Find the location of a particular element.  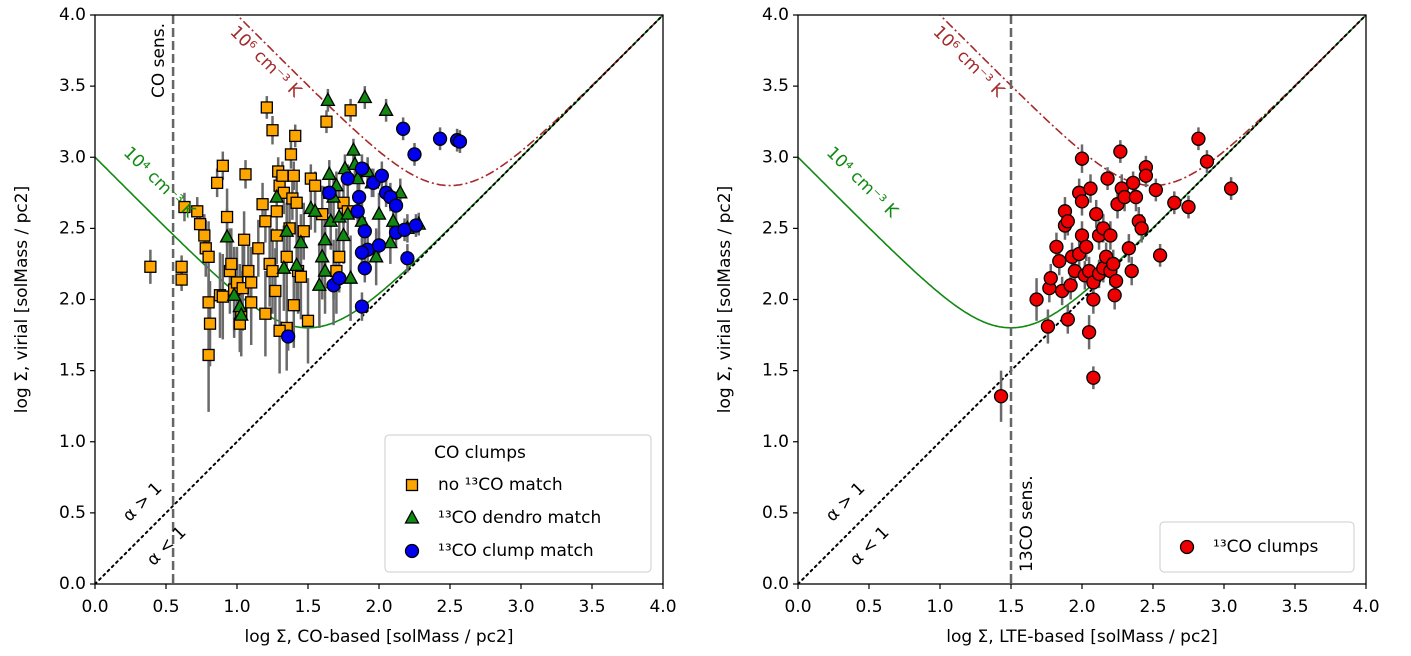

sensitivity-label: CO sens. is located at coordinates (159, 60).